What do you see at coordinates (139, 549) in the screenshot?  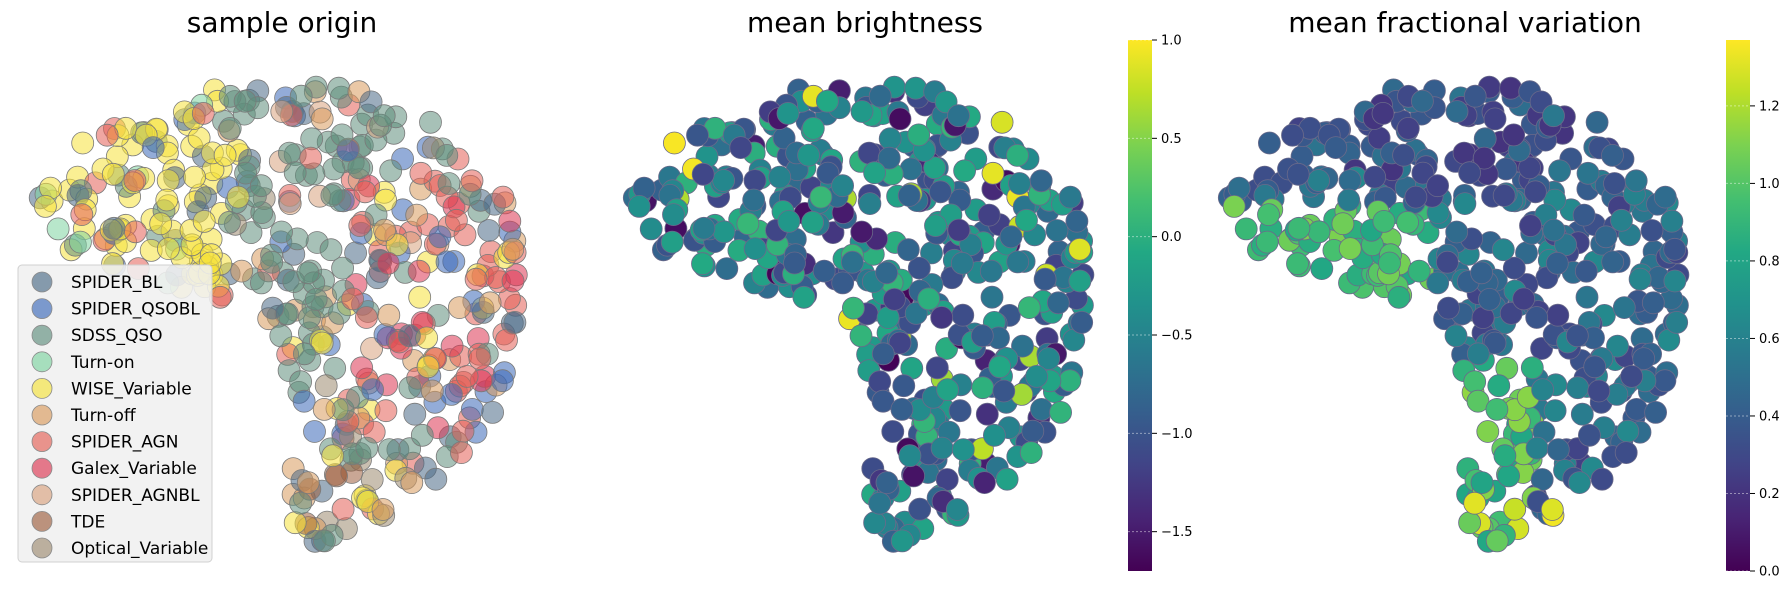 I see `legend-label: Optical_Variable` at bounding box center [139, 549].